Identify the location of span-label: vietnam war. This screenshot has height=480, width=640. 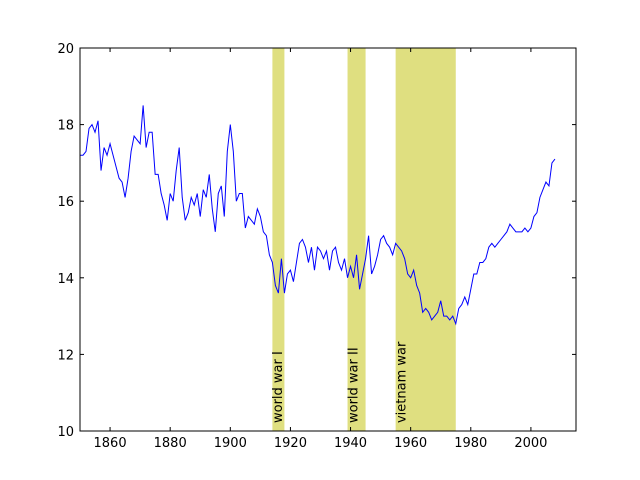
(401, 382).